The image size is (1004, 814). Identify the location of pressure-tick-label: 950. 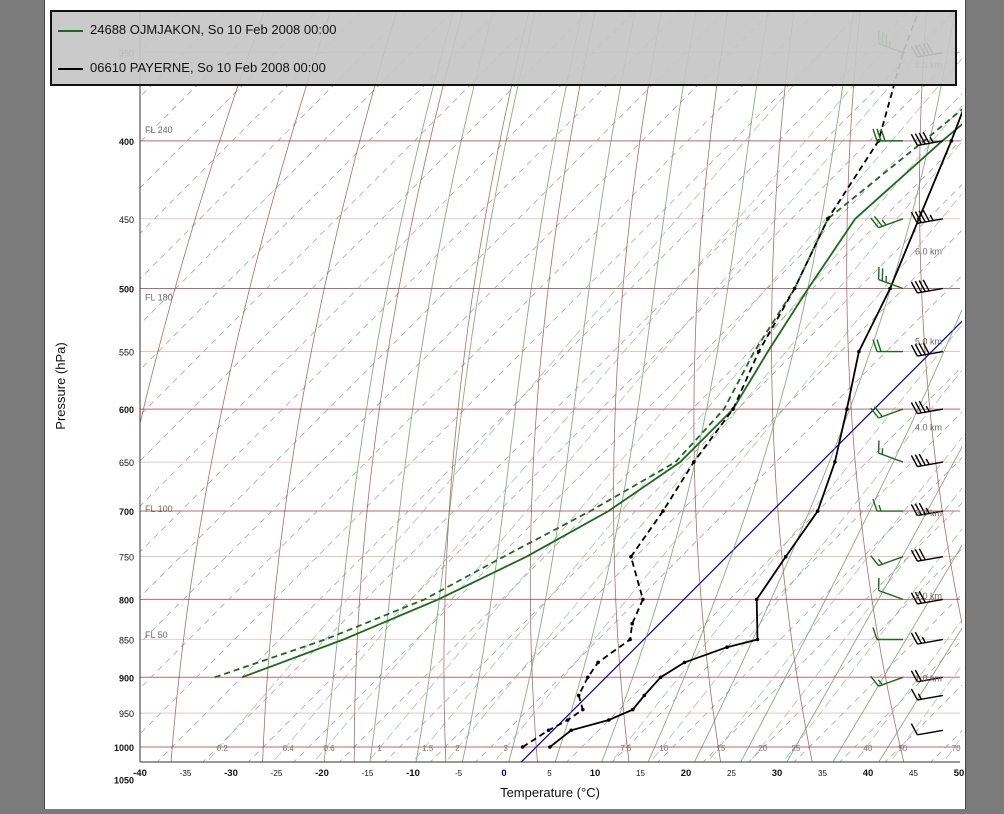
(126, 714).